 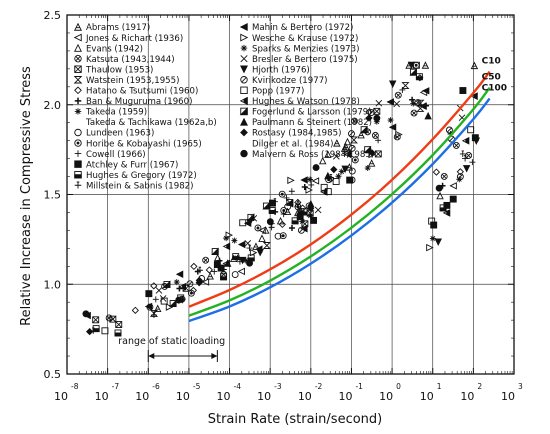 What do you see at coordinates (78, 153) in the screenshot?
I see `legend-marker-plus-thin` at bounding box center [78, 153].